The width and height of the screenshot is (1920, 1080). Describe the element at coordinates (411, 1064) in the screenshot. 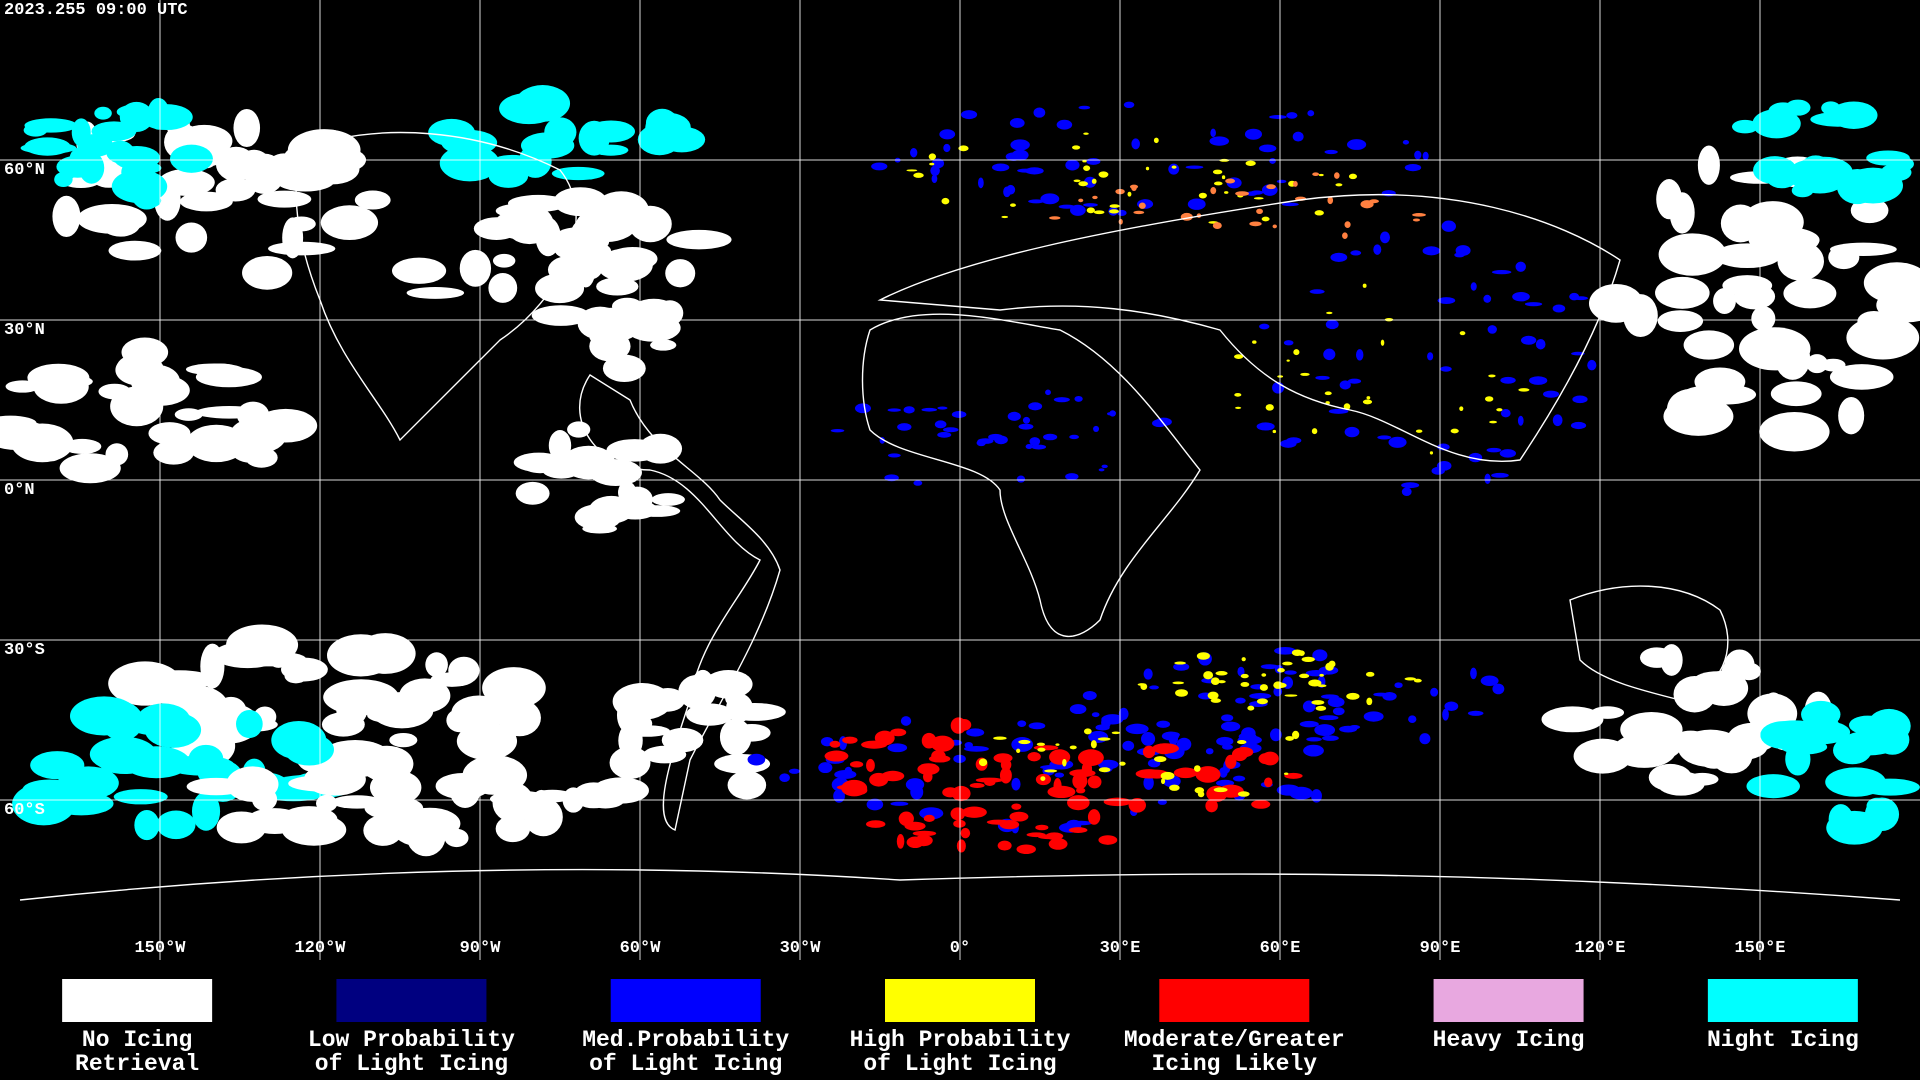

I see `legend-label: of Light Icing` at that location.